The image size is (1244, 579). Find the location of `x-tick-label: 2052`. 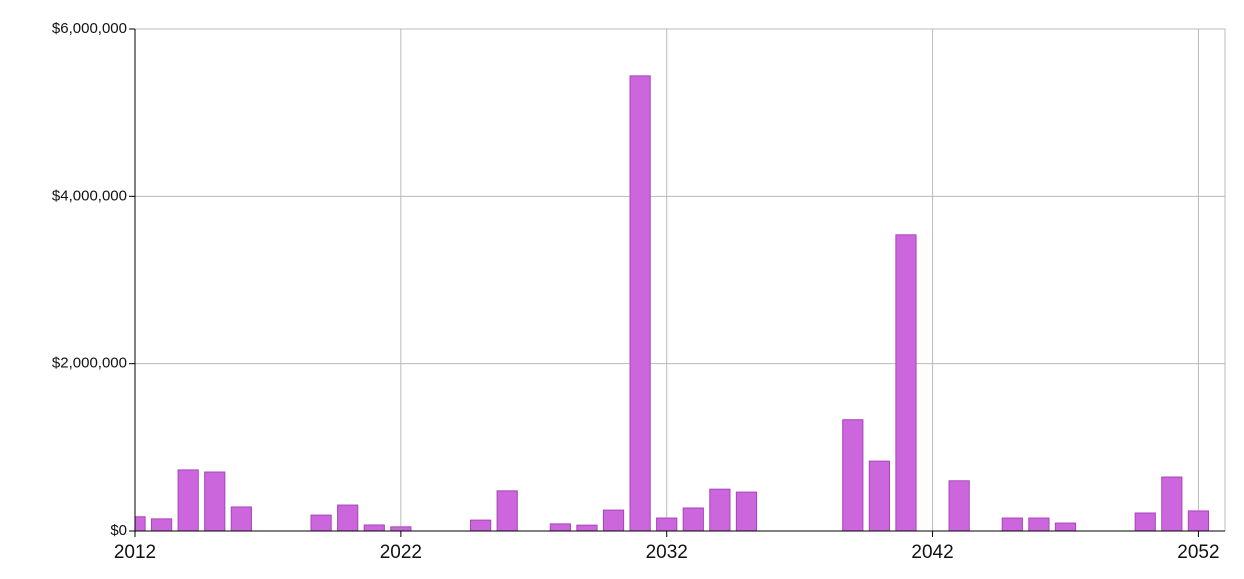

x-tick-label: 2052 is located at coordinates (1198, 552).